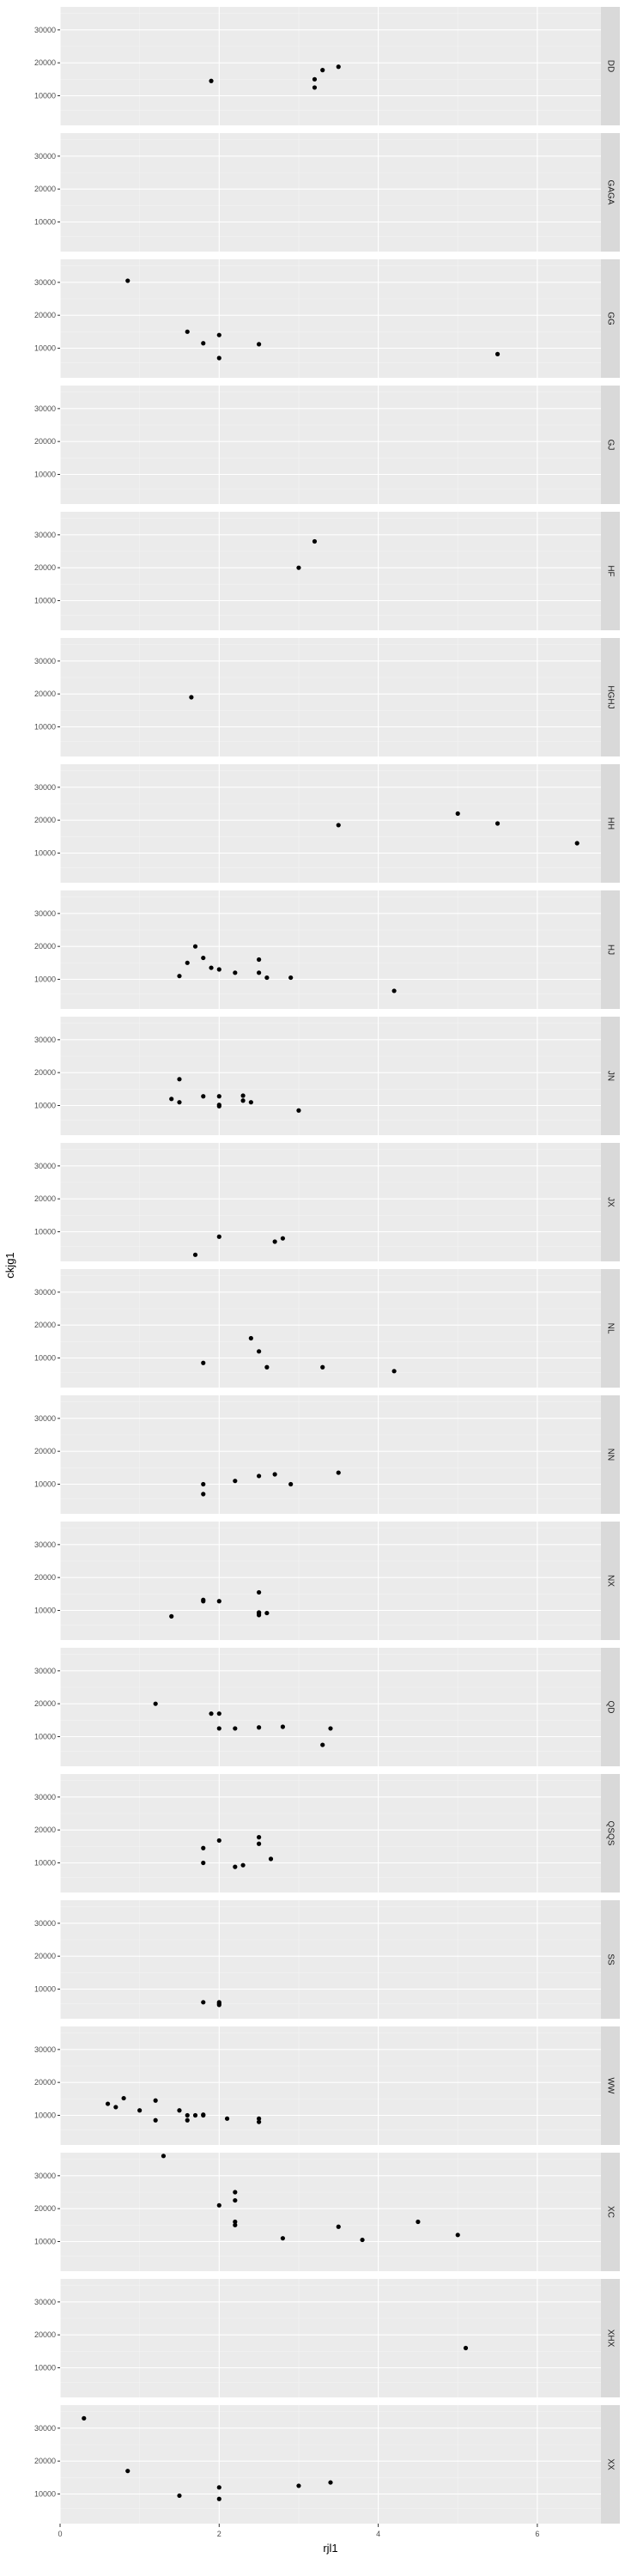 The image size is (631, 2576). I want to click on facet-panel-dd: 10000 20000 30000 DD, so click(327, 66).